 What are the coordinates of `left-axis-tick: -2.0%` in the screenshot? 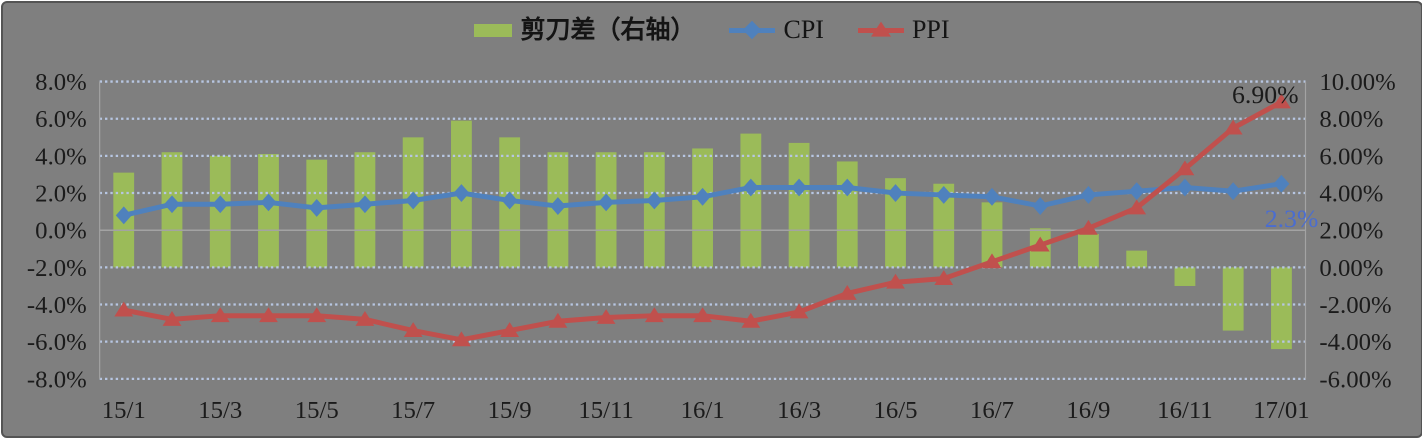 It's located at (57, 268).